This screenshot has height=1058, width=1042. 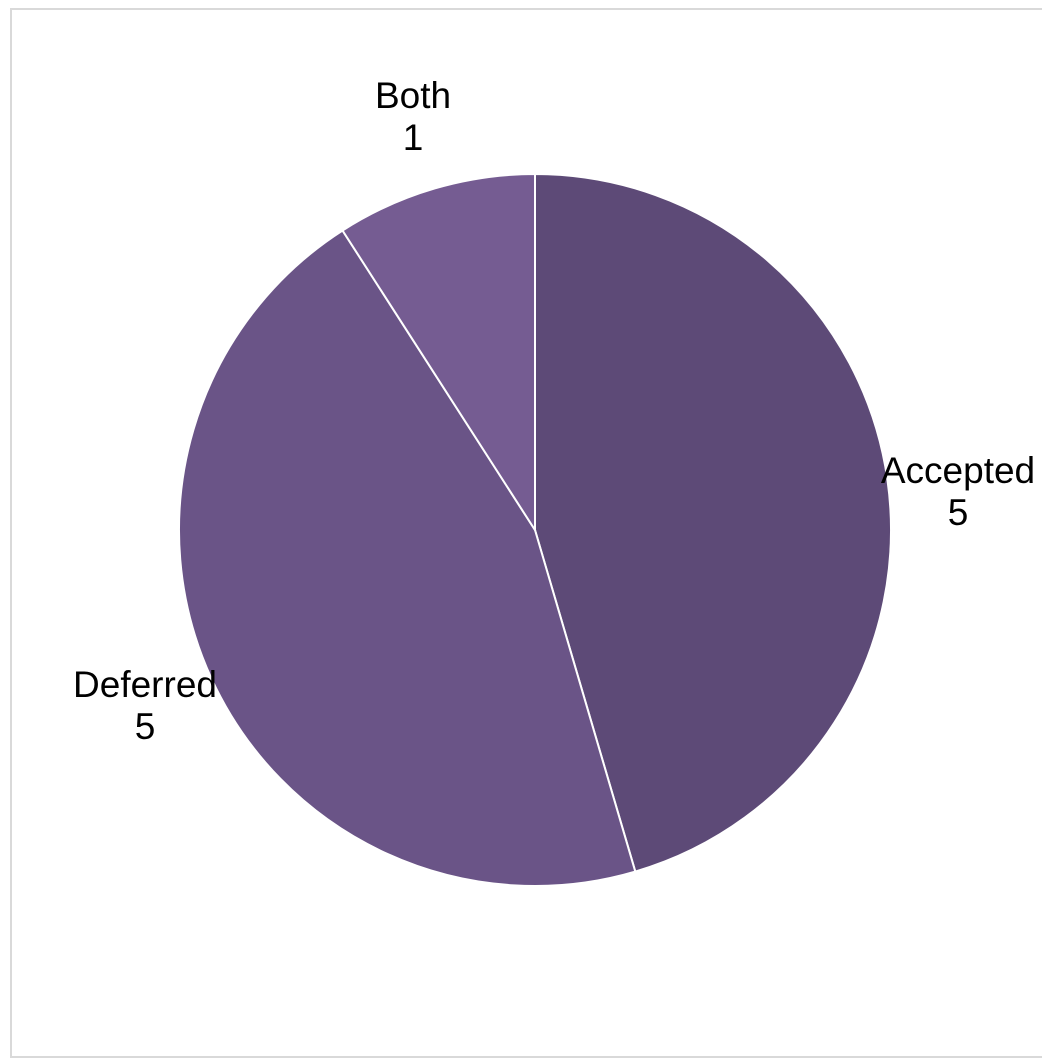 What do you see at coordinates (413, 95) in the screenshot?
I see `data-label-both-name: Both` at bounding box center [413, 95].